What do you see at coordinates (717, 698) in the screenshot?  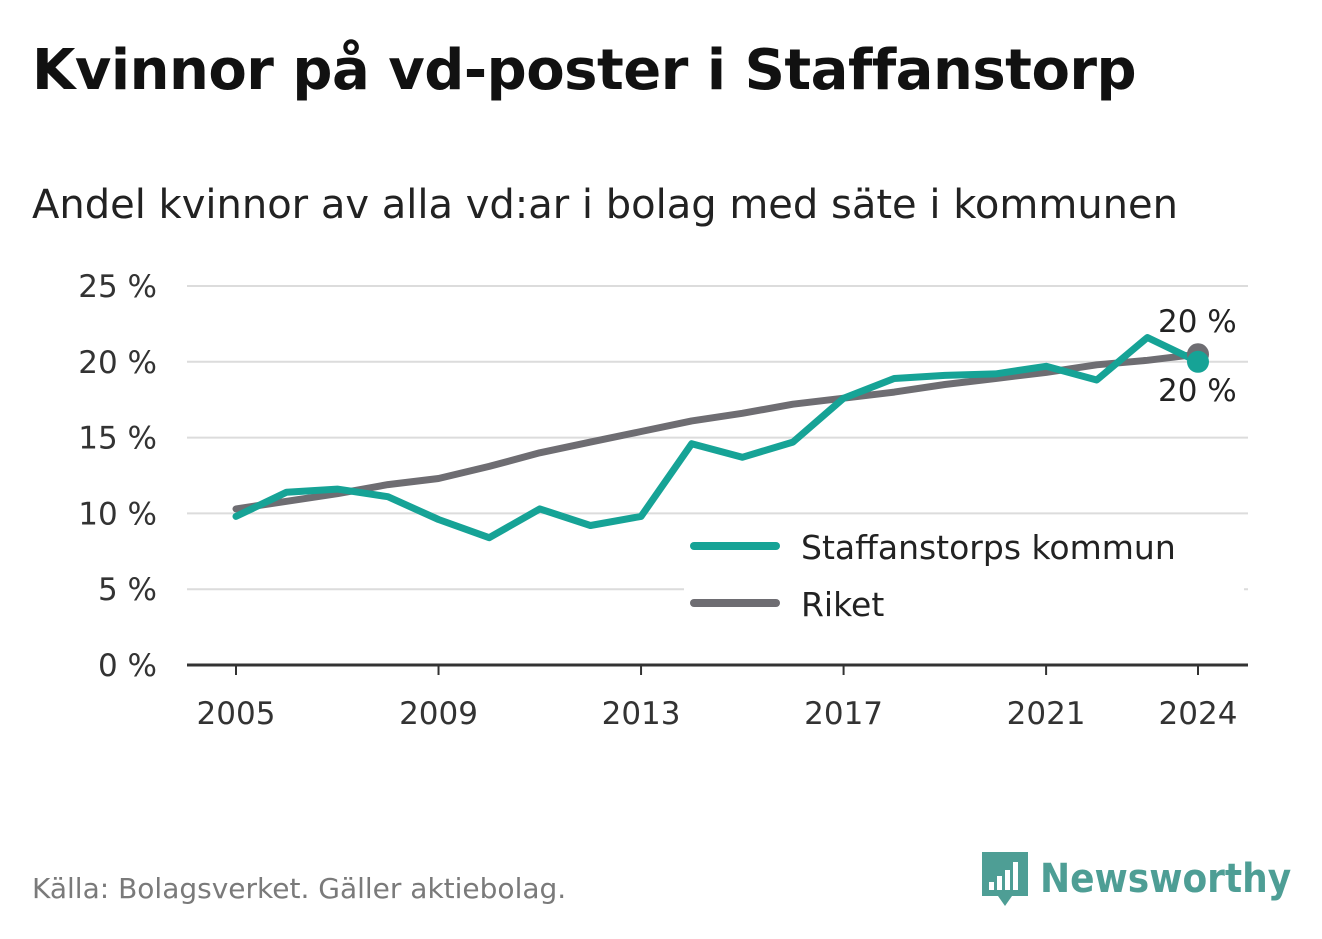 I see `x-axis-ticks: 2005 2009 2013 2017 2021 2024` at bounding box center [717, 698].